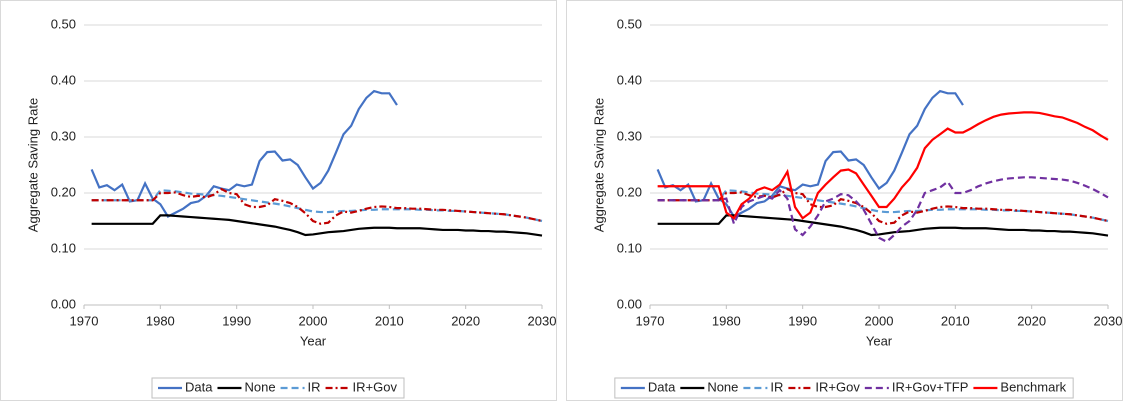  I want to click on legend: Data None IR IR+Gov, so click(278, 388).